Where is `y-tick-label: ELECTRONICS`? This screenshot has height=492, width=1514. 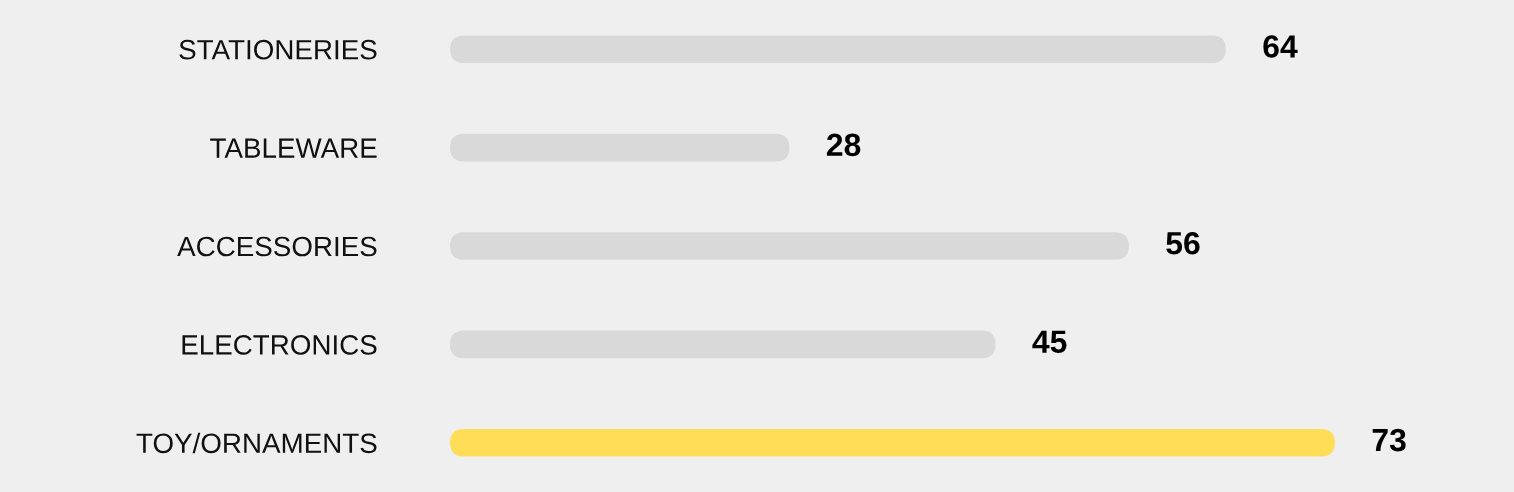
y-tick-label: ELECTRONICS is located at coordinates (279, 345).